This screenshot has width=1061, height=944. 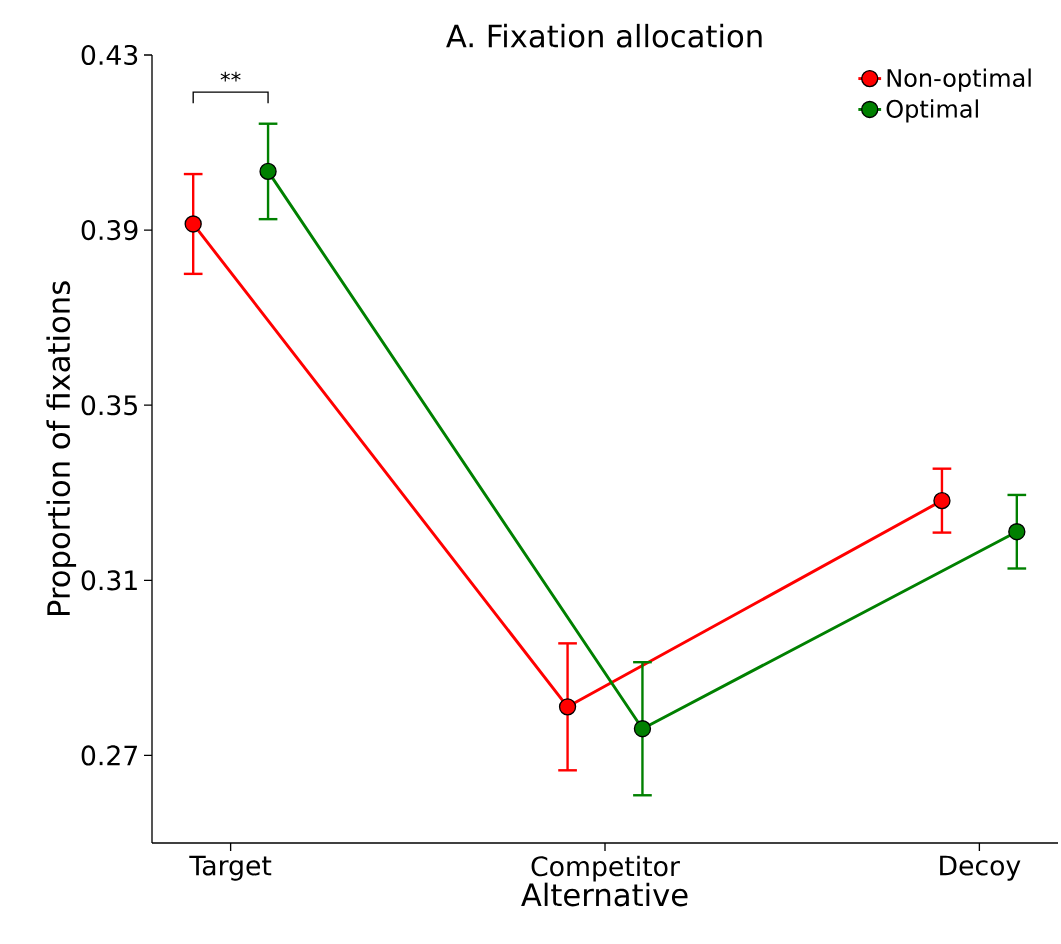 I want to click on y-tick-label: 0.35, so click(x=109, y=405).